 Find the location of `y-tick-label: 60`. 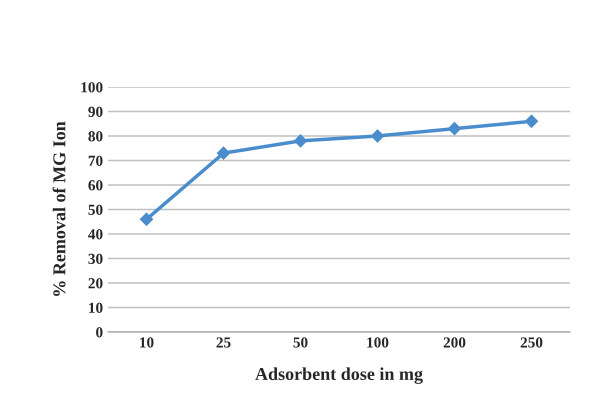

y-tick-label: 60 is located at coordinates (95, 185).